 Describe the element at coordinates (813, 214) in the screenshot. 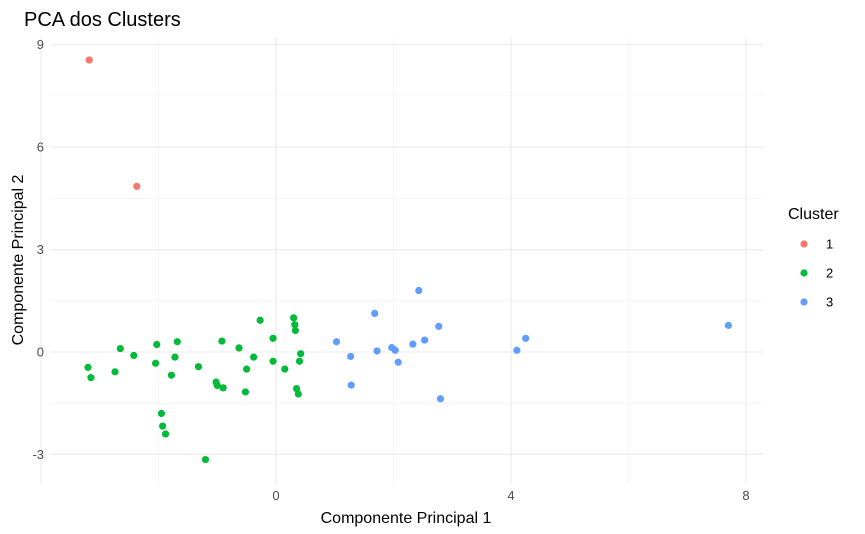

I see `legend-title: Cluster` at that location.